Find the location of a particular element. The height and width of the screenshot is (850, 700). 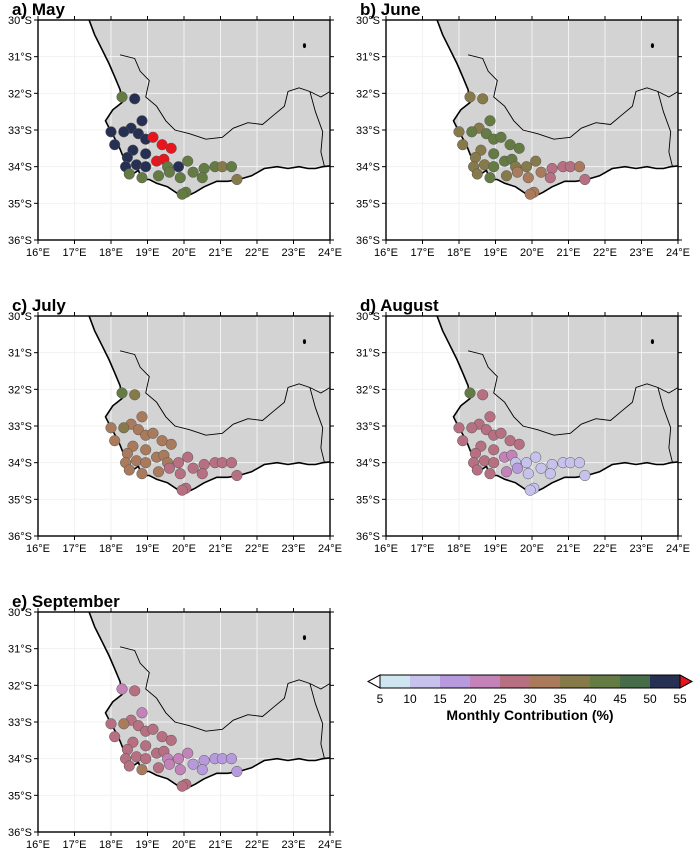

colorbar-tick-label: 45 is located at coordinates (620, 699).